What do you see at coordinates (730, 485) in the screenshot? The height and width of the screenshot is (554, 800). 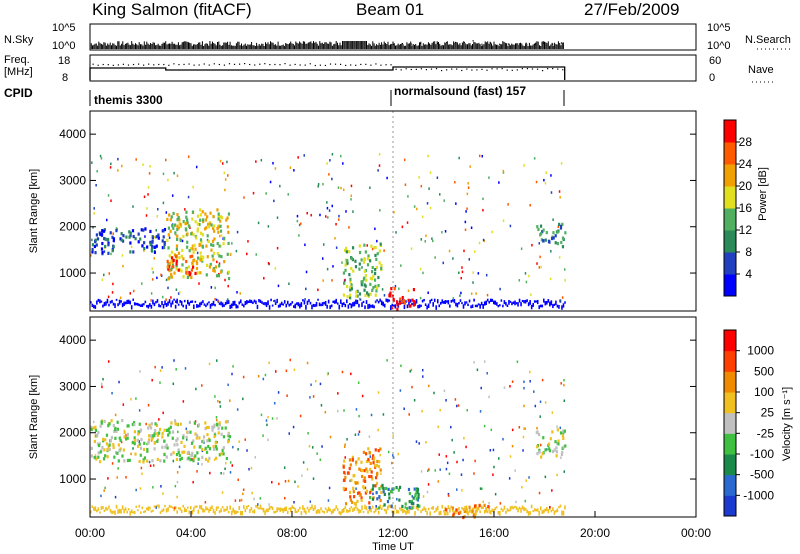 I see `velocity-colorbar-swatch` at bounding box center [730, 485].